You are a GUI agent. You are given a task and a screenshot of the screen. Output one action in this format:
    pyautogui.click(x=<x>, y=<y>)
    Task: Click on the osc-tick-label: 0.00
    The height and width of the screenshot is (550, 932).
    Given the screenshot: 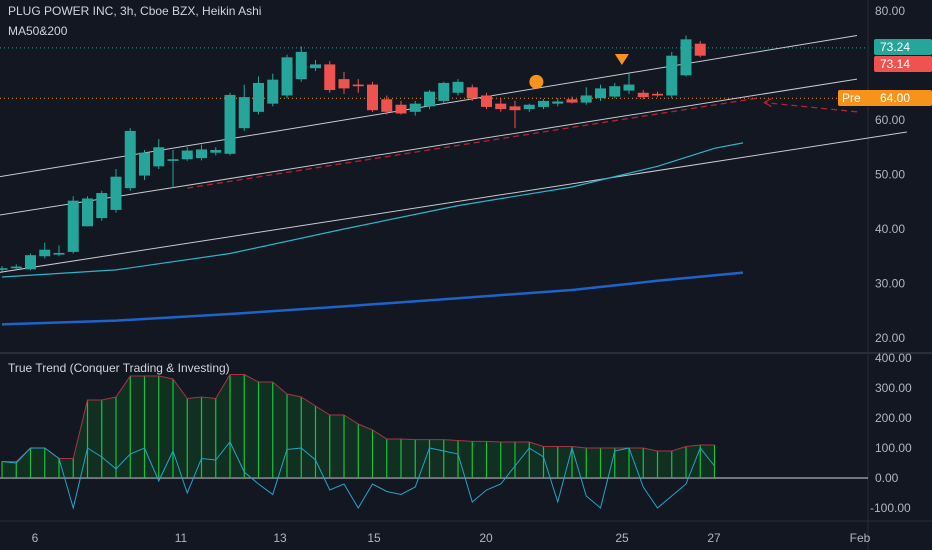 What is the action you would take?
    pyautogui.click(x=887, y=478)
    